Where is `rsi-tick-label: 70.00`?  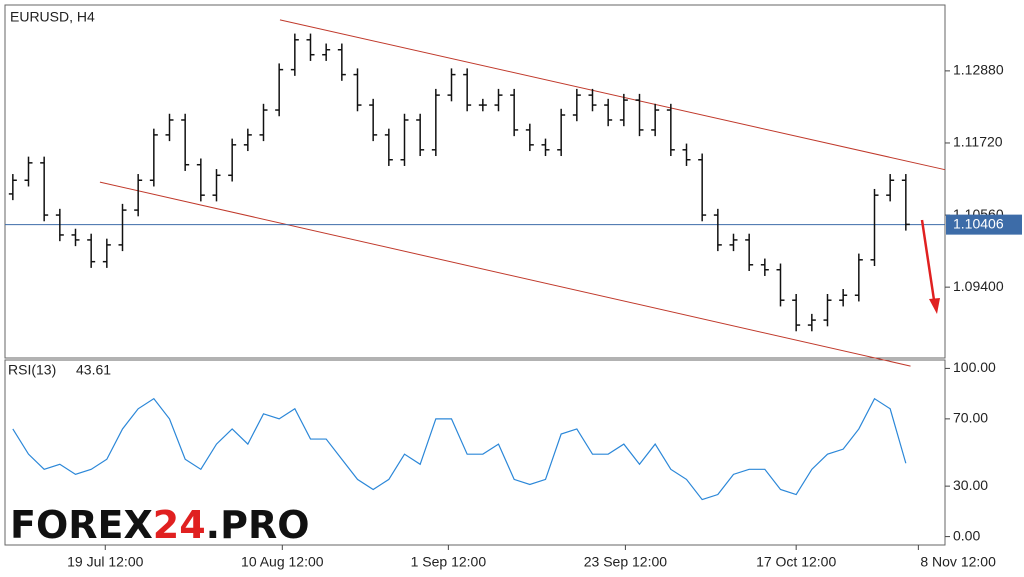 rsi-tick-label: 70.00 is located at coordinates (970, 418).